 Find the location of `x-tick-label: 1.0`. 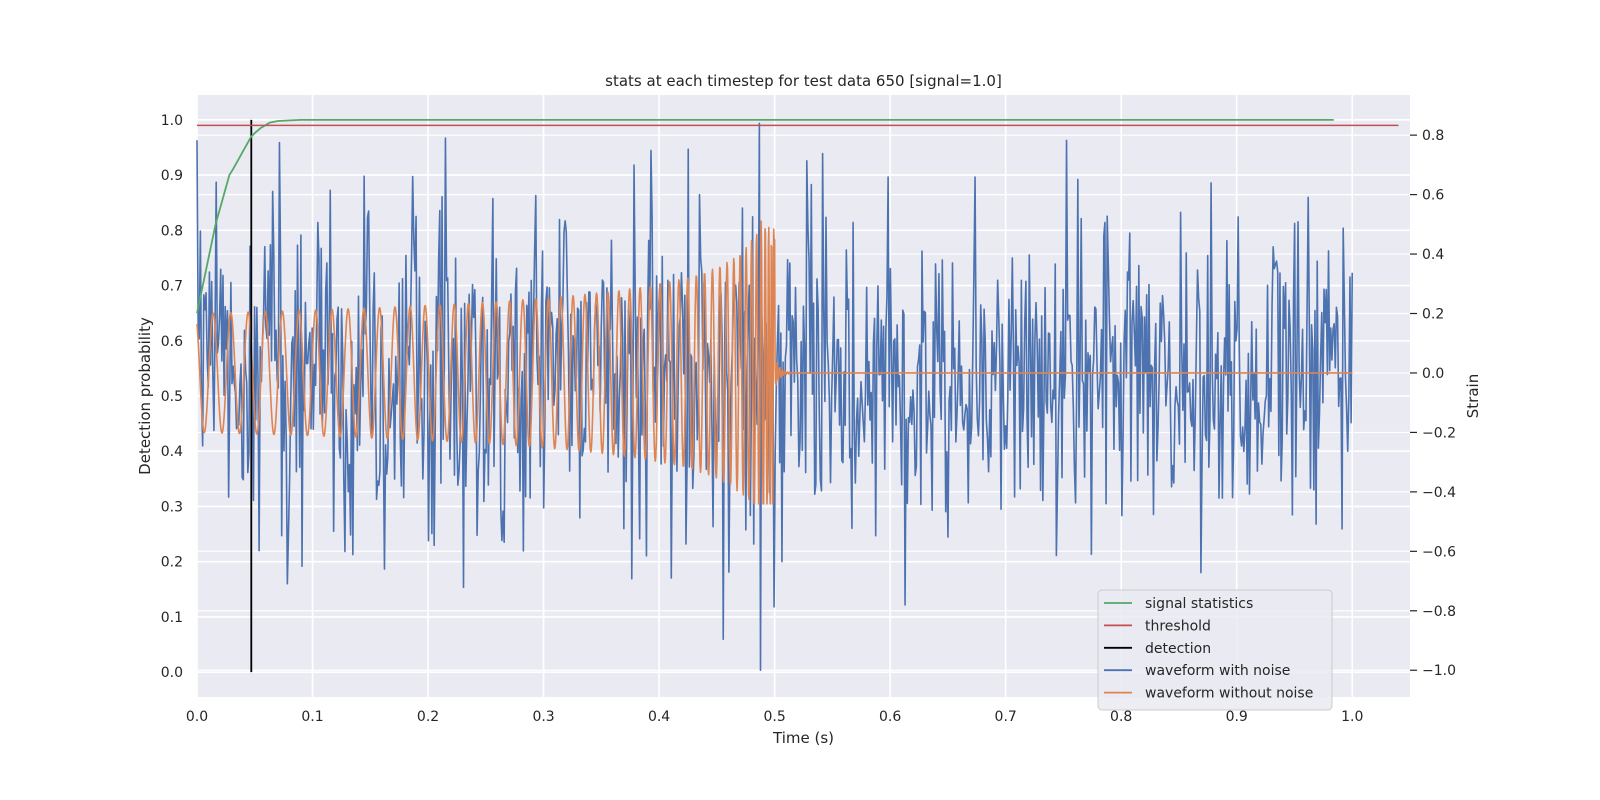

x-tick-label: 1.0 is located at coordinates (1352, 717).